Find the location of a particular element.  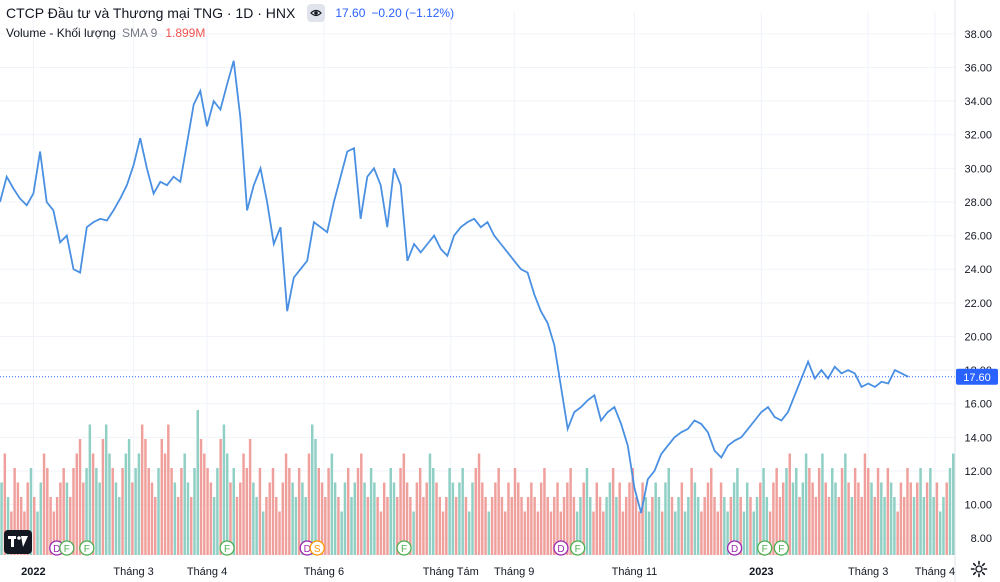

time-tick-label: 2022 is located at coordinates (33, 572).